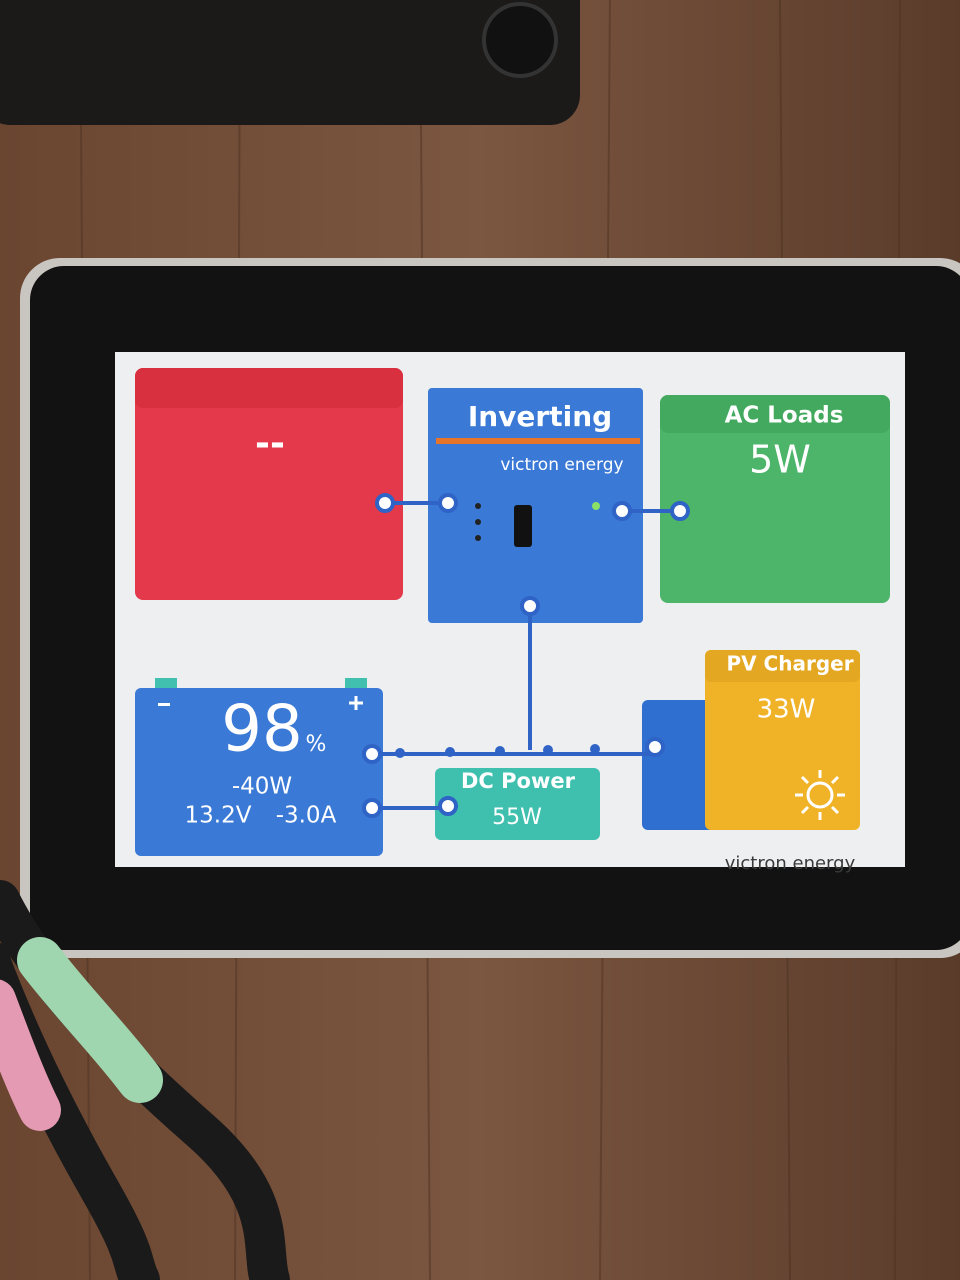 The height and width of the screenshot is (1280, 960). I want to click on pv-charger-title: PV Charger, so click(789, 664).